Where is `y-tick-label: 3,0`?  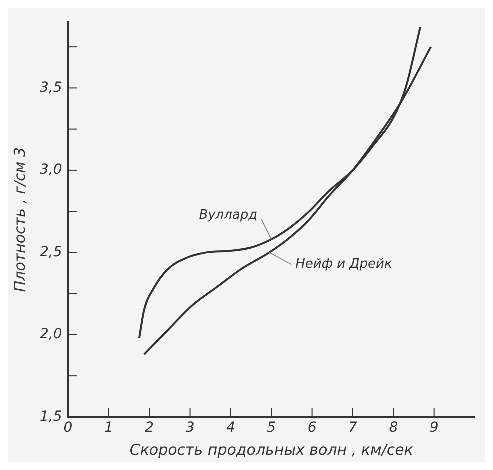
y-tick-label: 3,0 is located at coordinates (51, 170).